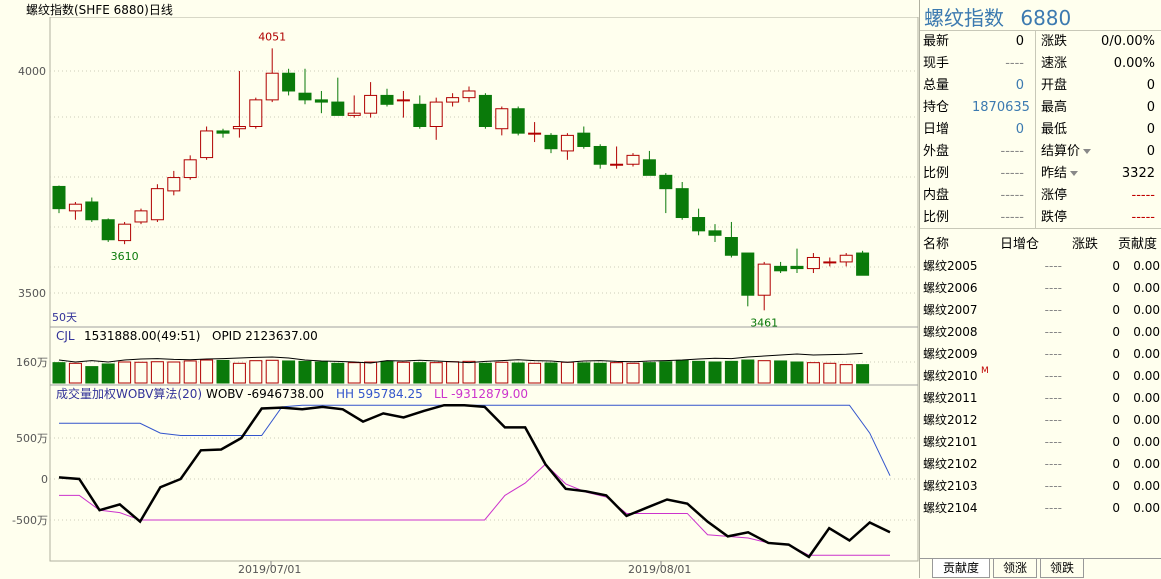  I want to click on tab-contribution: 贡献度, so click(961, 568).